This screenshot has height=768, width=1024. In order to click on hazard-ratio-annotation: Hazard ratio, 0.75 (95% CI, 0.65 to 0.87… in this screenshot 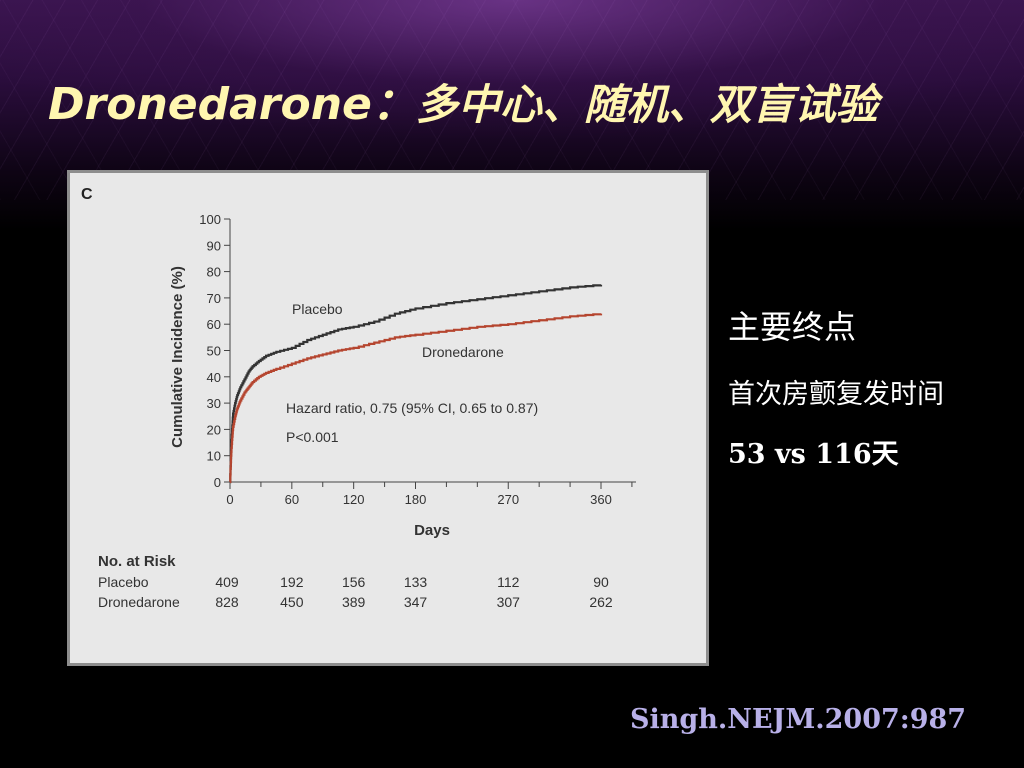, I will do `click(412, 408)`.